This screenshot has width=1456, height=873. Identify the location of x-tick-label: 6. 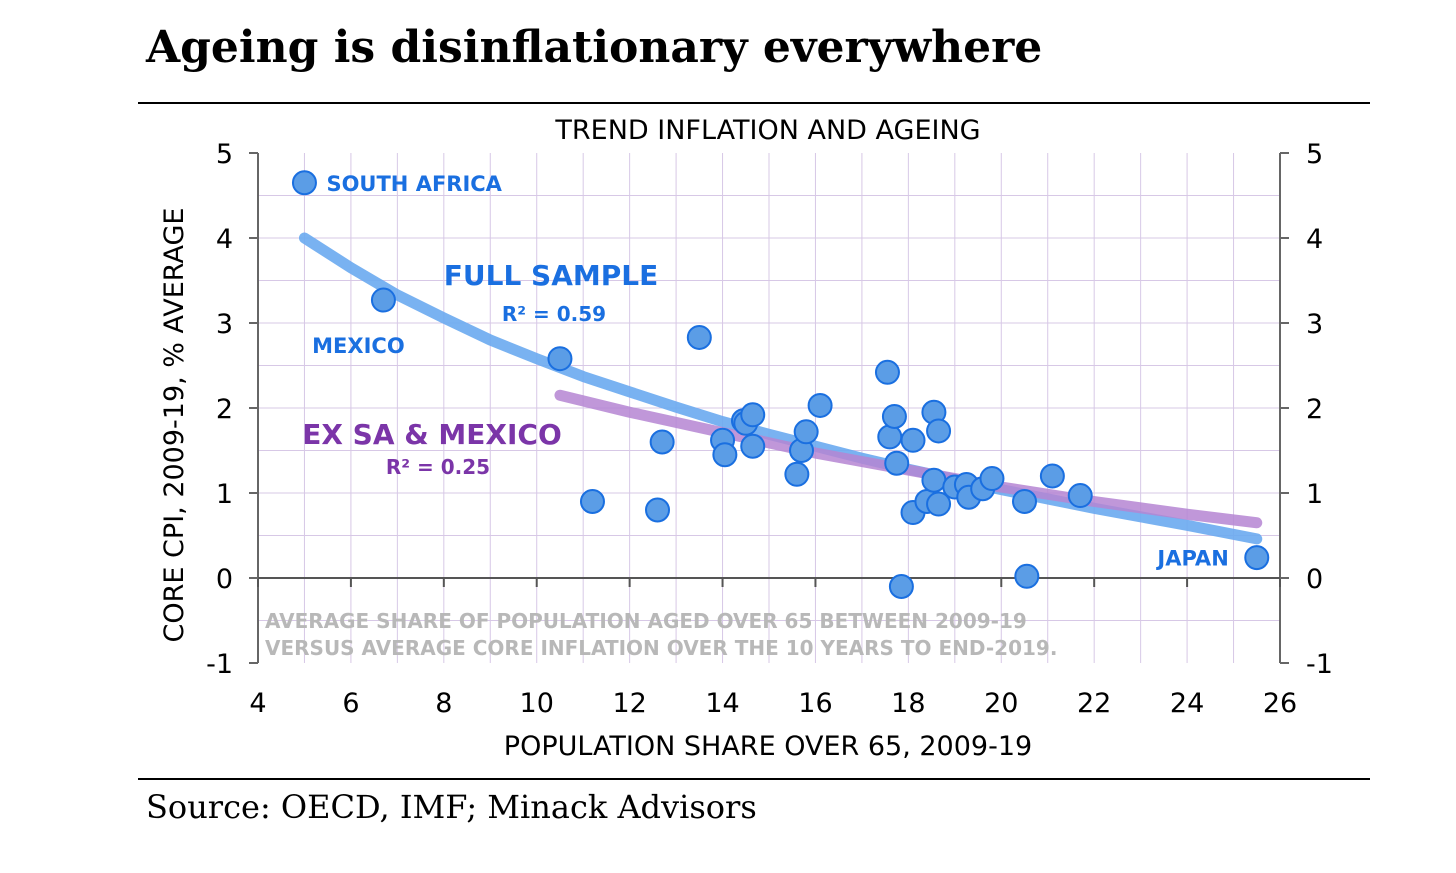
(350, 703).